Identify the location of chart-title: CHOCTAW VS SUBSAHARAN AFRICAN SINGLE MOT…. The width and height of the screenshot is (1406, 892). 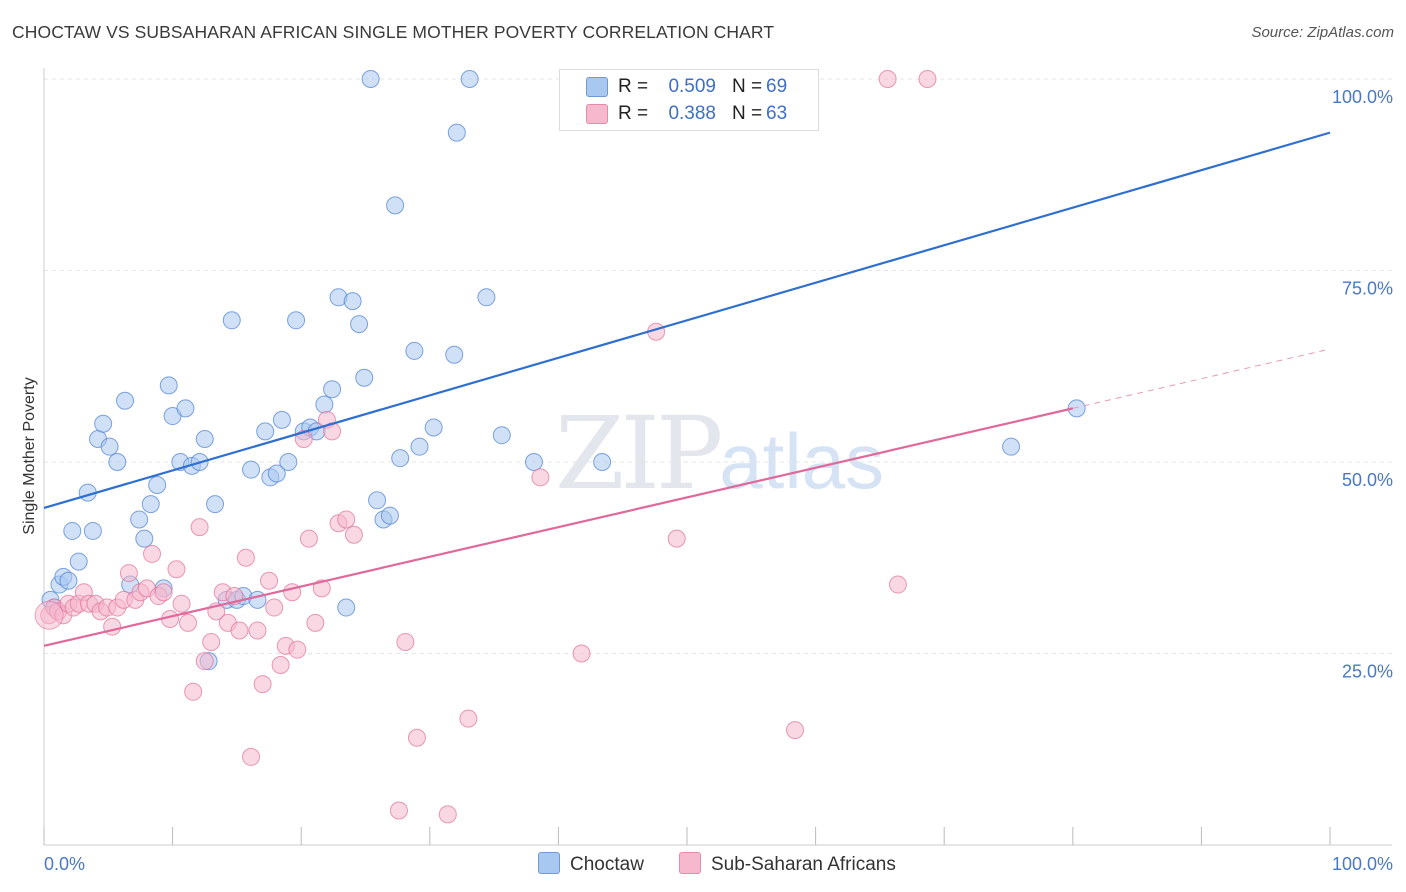
(393, 32).